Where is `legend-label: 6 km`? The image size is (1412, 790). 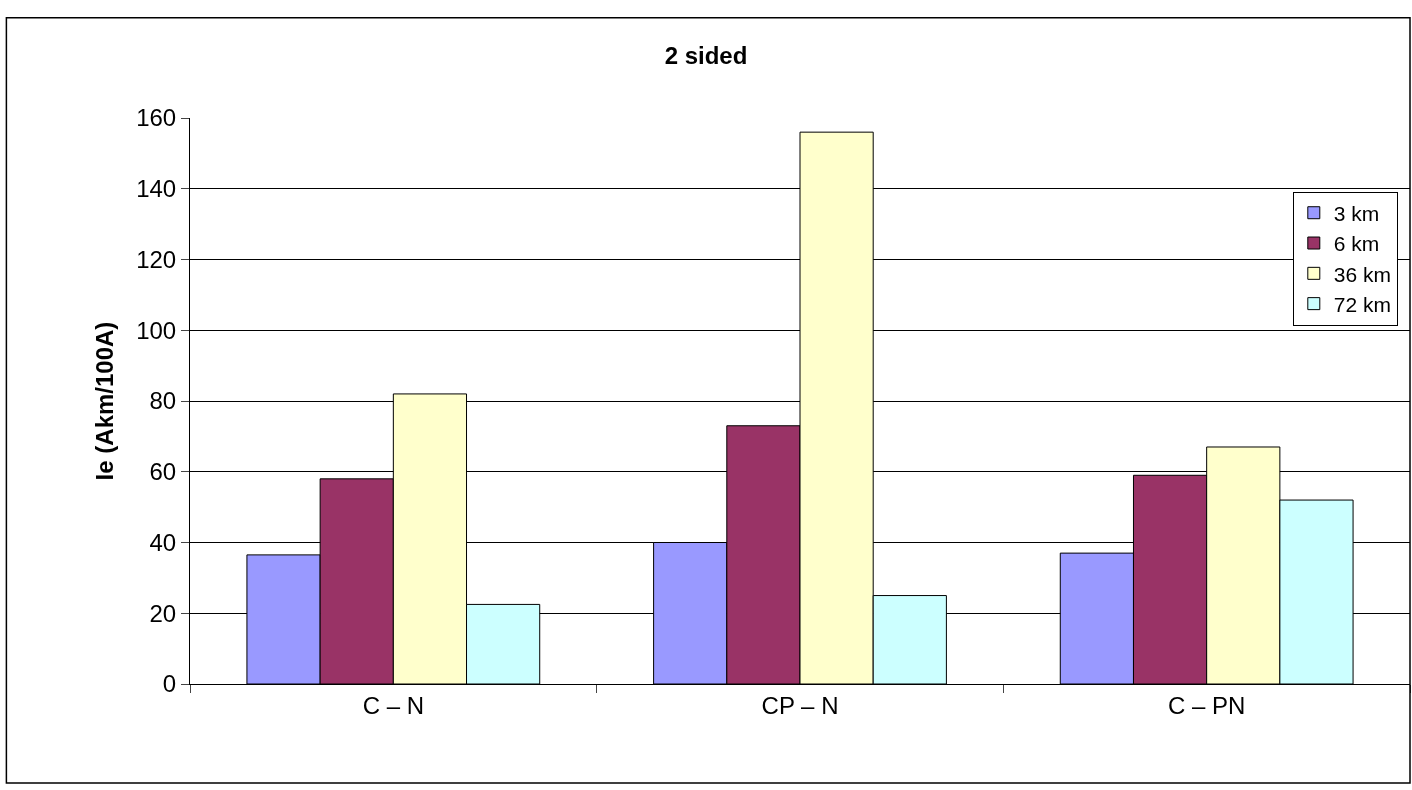 legend-label: 6 km is located at coordinates (1356, 244).